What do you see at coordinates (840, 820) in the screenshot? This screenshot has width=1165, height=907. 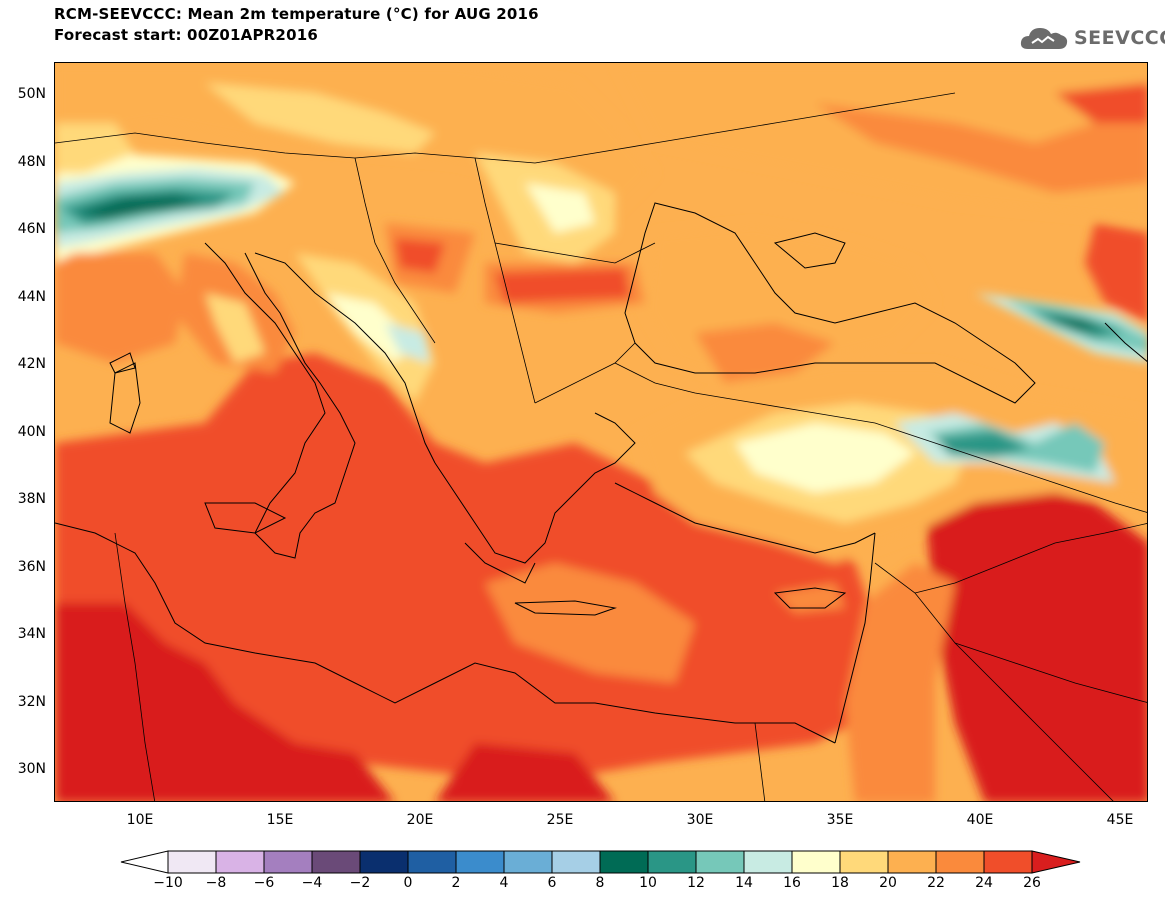 I see `lon-label-35e: 35E` at bounding box center [840, 820].